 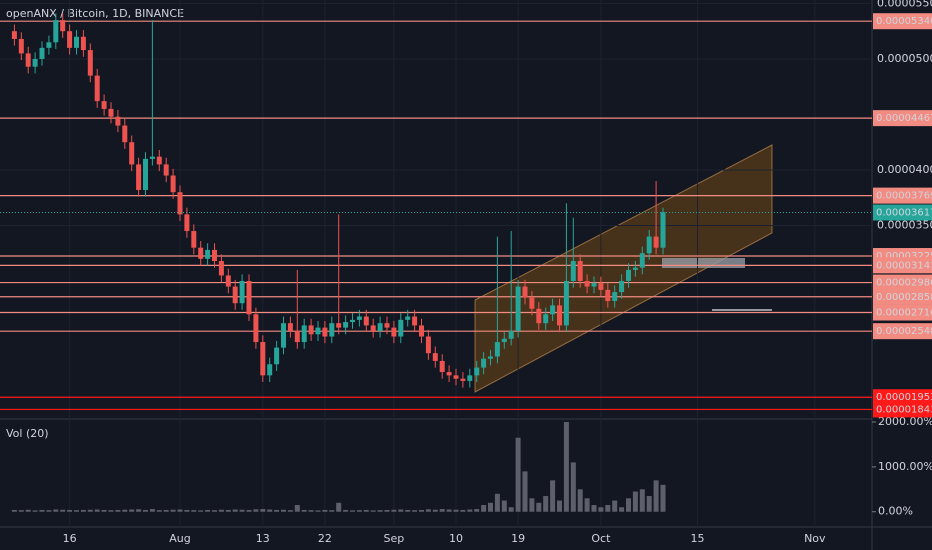 I want to click on volume-tick-label: 1000.00%, so click(x=905, y=466).